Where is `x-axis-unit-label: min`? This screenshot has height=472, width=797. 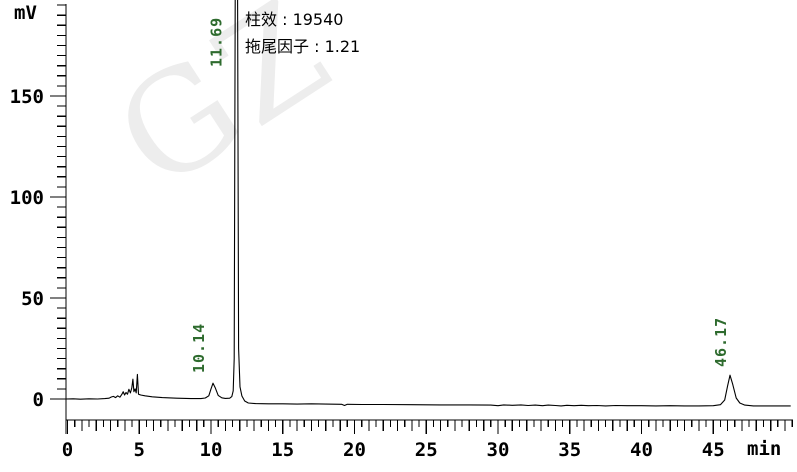
x-axis-unit-label: min is located at coordinates (764, 449).